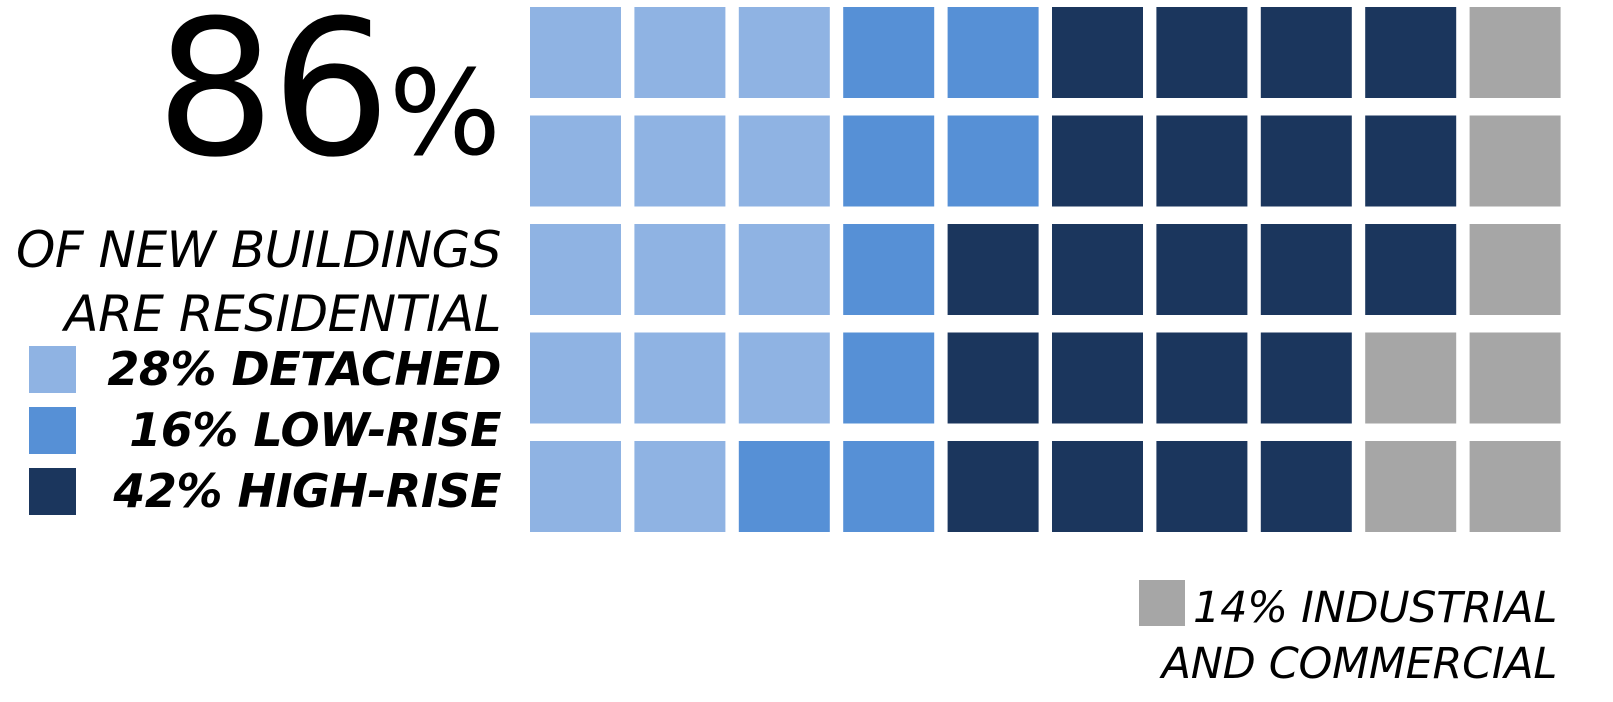 This screenshot has height=702, width=1613. What do you see at coordinates (444, 113) in the screenshot?
I see `headline-unit: %` at bounding box center [444, 113].